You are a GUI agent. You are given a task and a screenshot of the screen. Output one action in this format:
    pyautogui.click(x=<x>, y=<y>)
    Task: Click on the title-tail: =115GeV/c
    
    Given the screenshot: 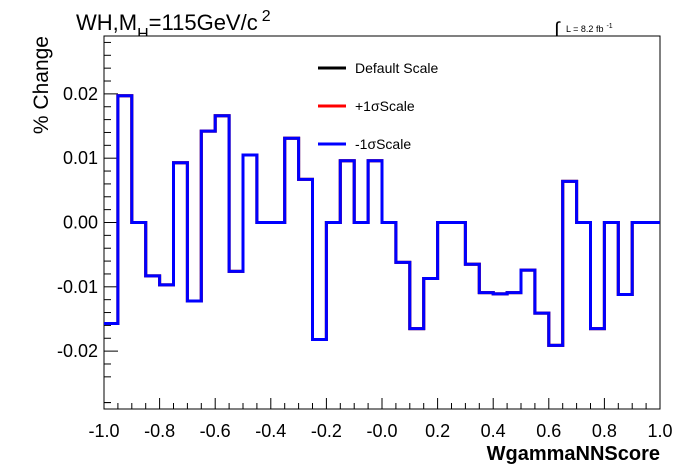 What is the action you would take?
    pyautogui.click(x=203, y=22)
    